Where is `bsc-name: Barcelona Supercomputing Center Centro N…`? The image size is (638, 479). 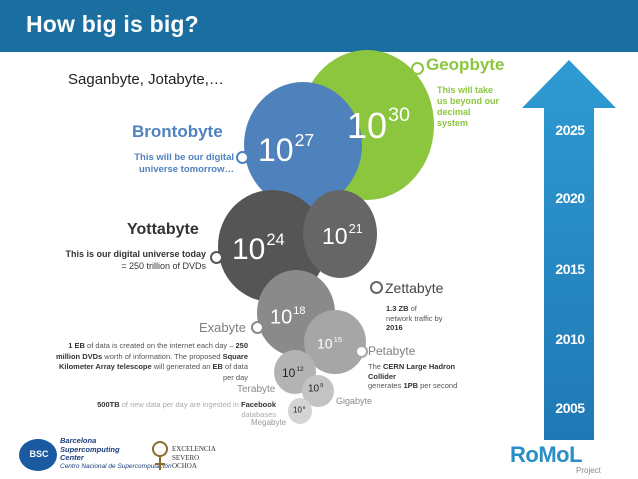 bsc-name: Barcelona Supercomputing Center Centro N… is located at coordinates (116, 453).